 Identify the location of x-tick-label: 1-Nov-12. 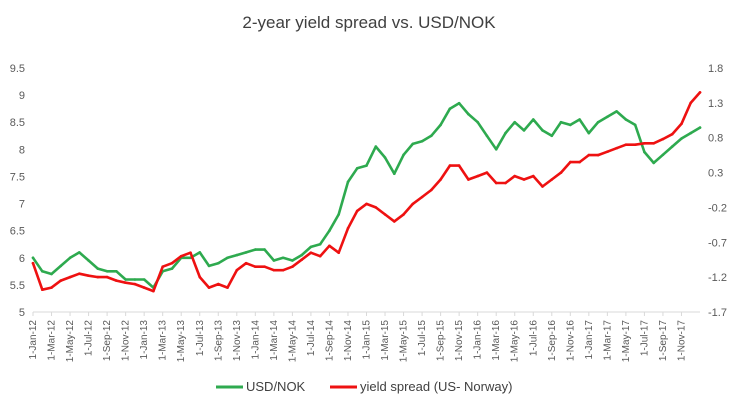
(126, 341).